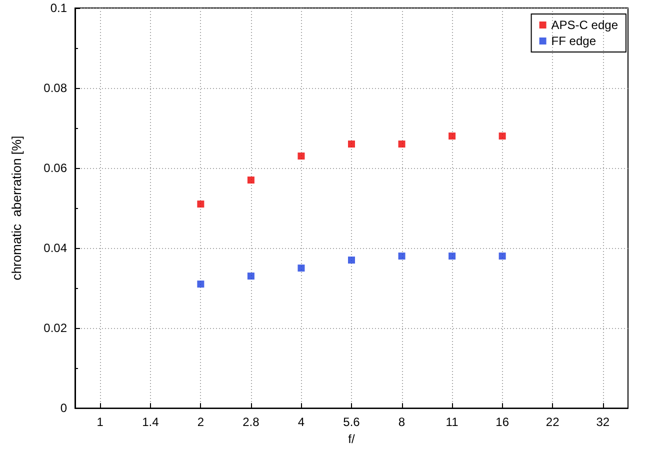  What do you see at coordinates (56, 168) in the screenshot?
I see `y-tick-label: 0.06` at bounding box center [56, 168].